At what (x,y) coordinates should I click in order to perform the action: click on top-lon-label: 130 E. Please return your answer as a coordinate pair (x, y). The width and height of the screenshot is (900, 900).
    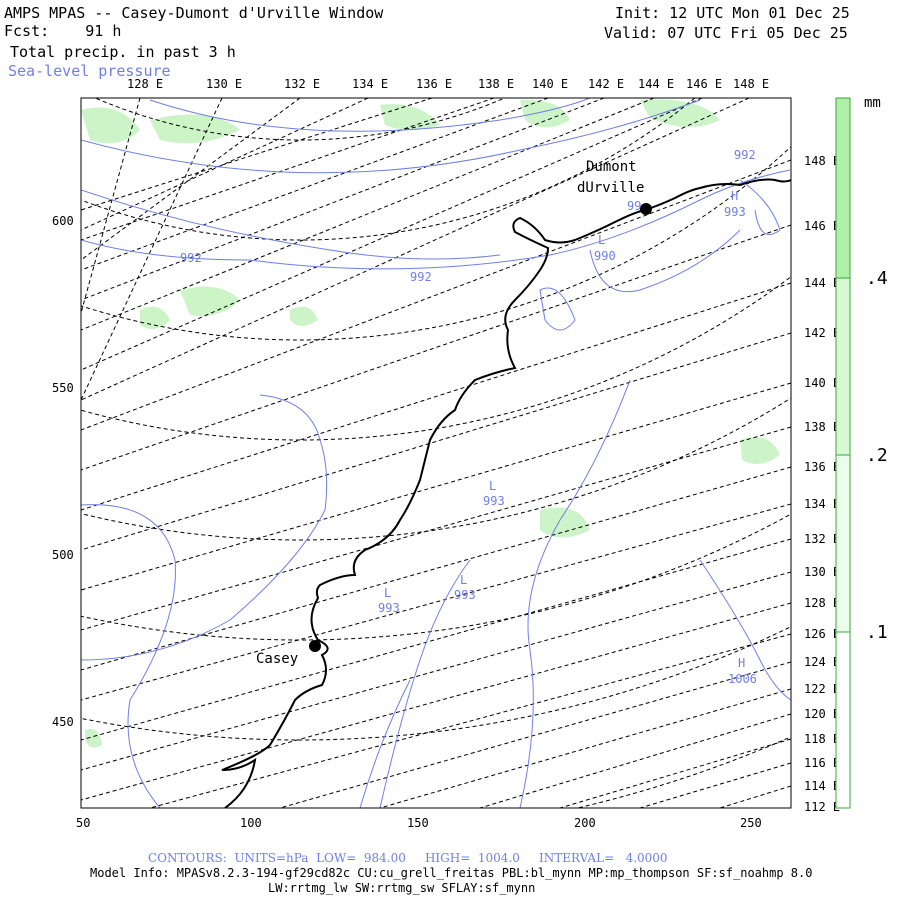
    Looking at the image, I should click on (224, 84).